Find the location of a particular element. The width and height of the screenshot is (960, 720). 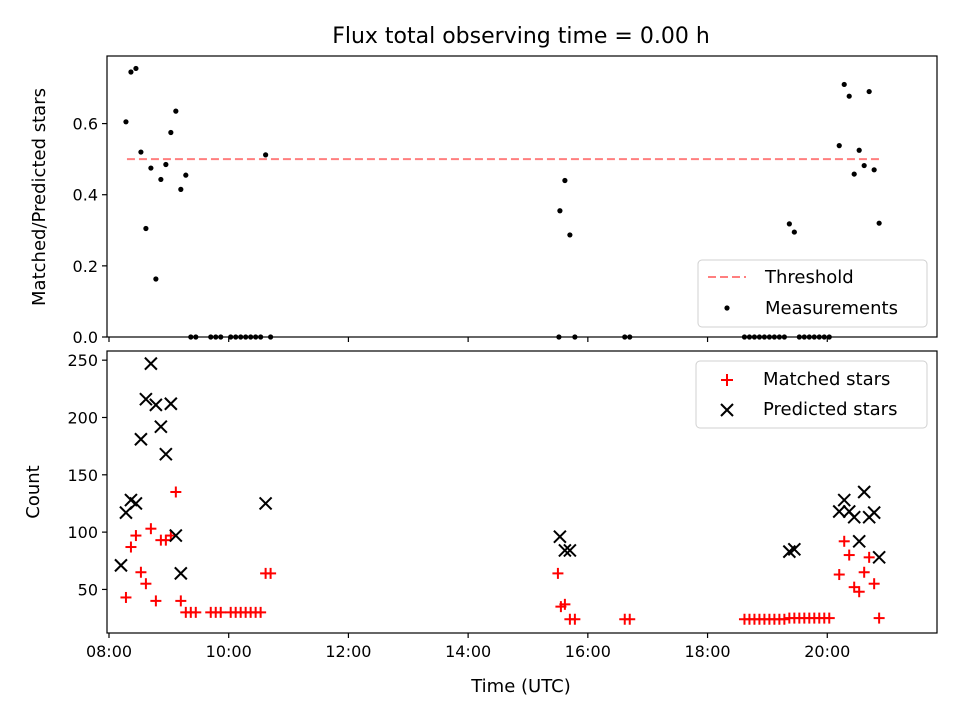

y-tick-label: 0.2 is located at coordinates (85, 266).